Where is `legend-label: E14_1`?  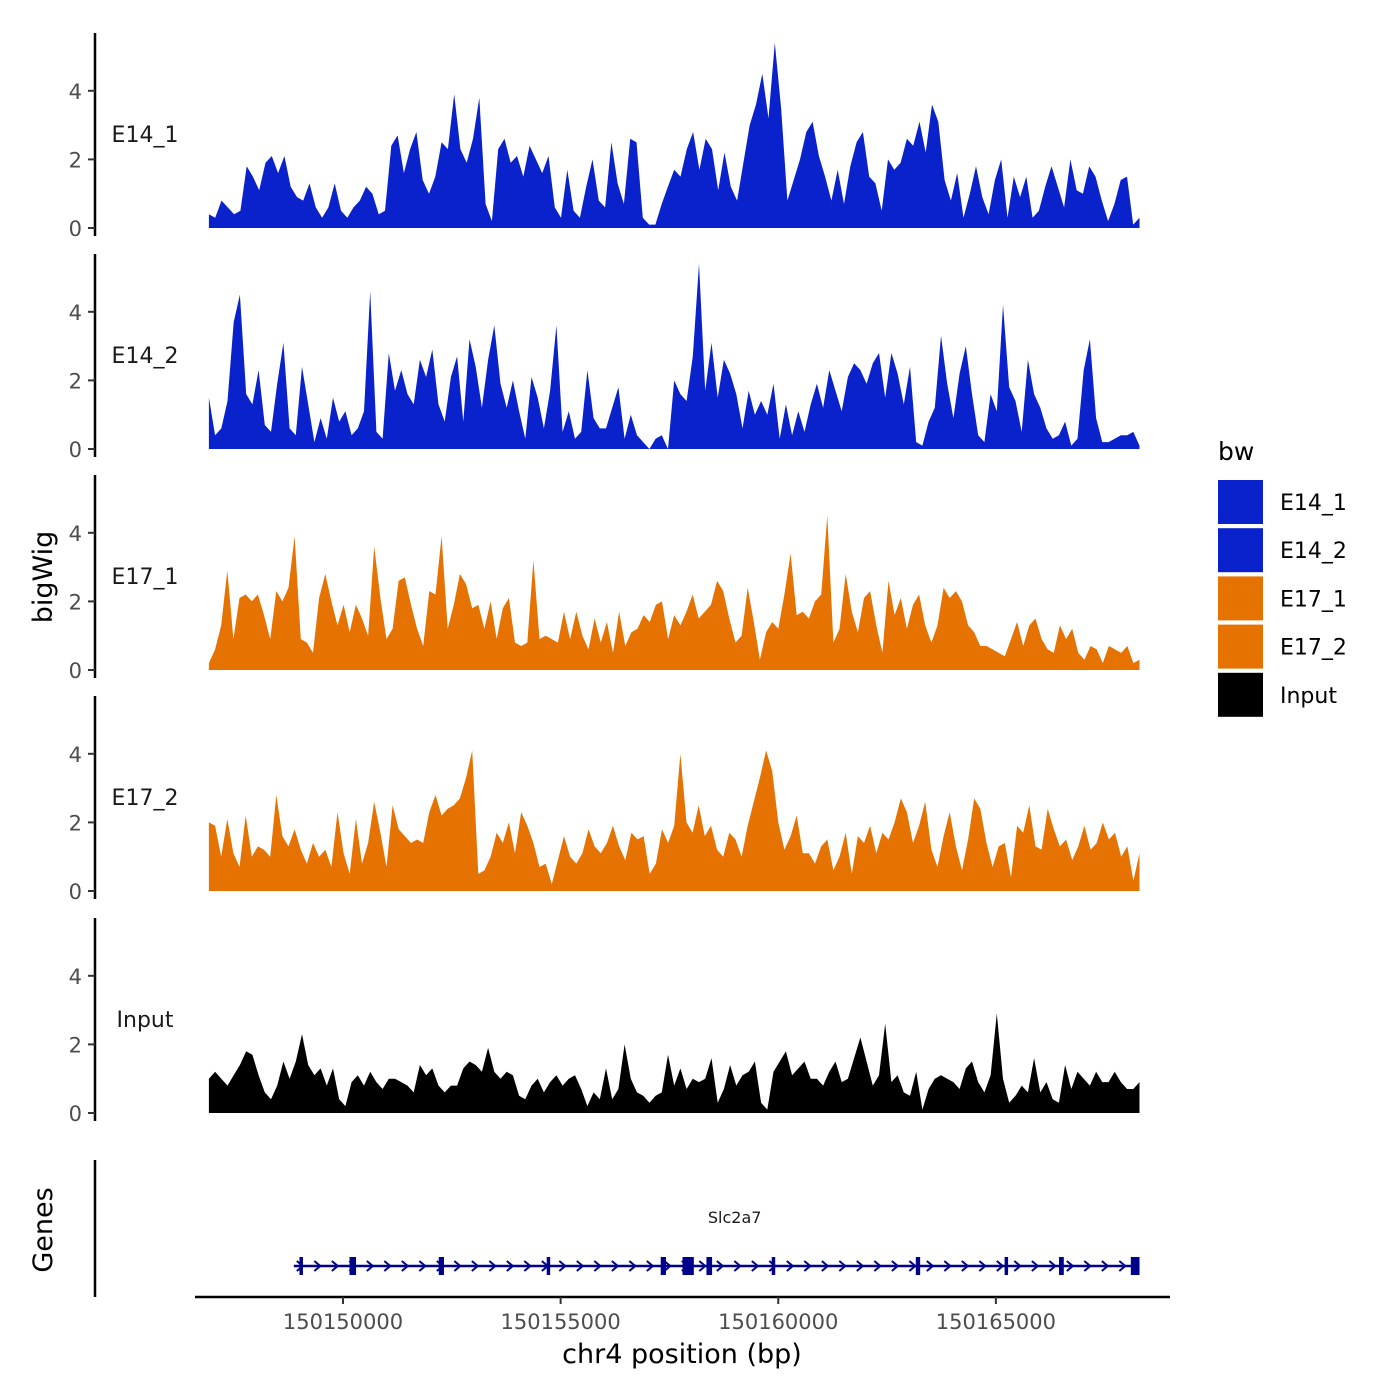
legend-label: E14_1 is located at coordinates (1313, 503).